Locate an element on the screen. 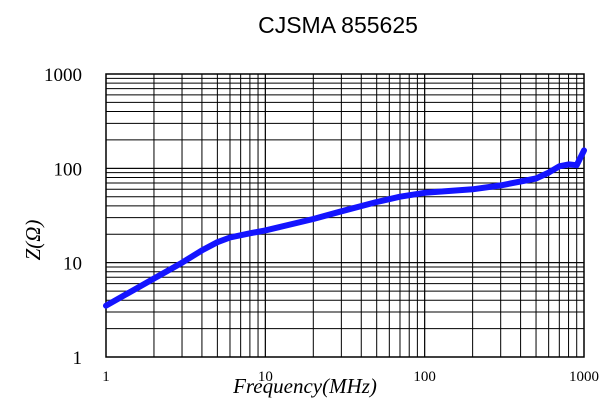  y-tick-label: 1000 is located at coordinates (63, 75).